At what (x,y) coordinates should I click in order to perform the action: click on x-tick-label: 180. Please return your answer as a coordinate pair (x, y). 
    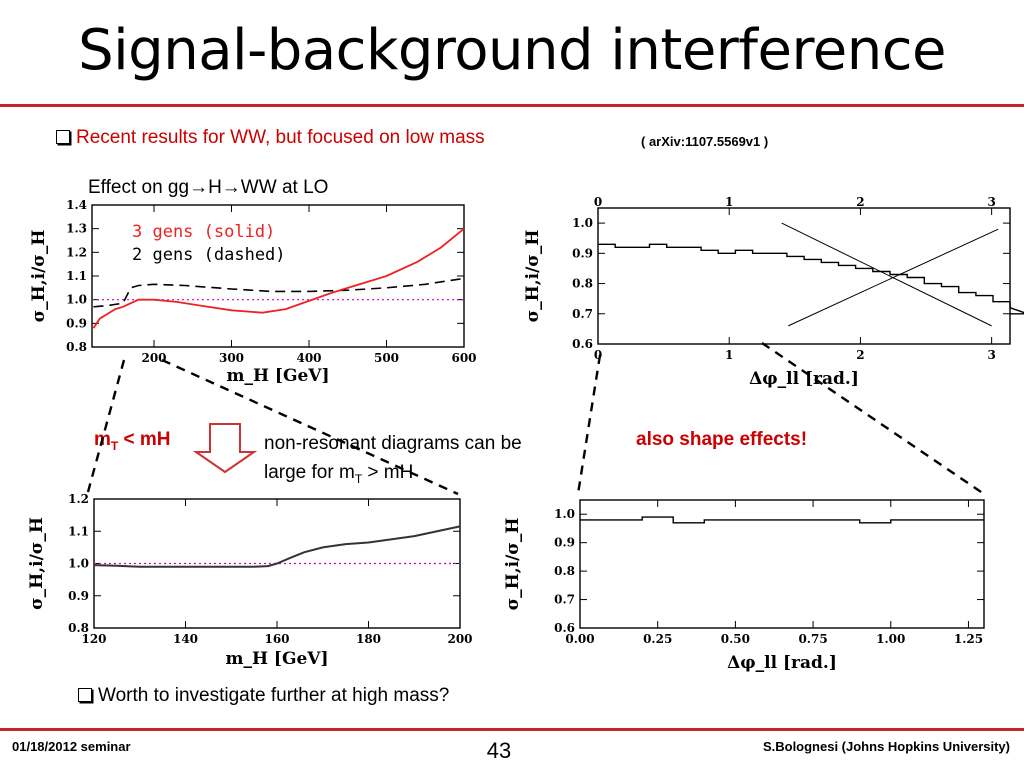
    Looking at the image, I should click on (368, 639).